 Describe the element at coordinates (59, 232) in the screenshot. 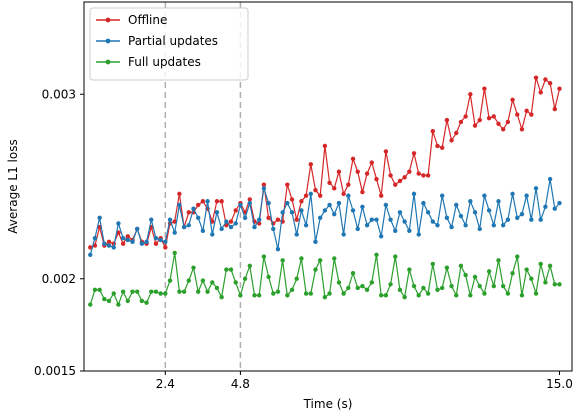

I see `y-axis: 0.0015 0.002 0.003` at that location.